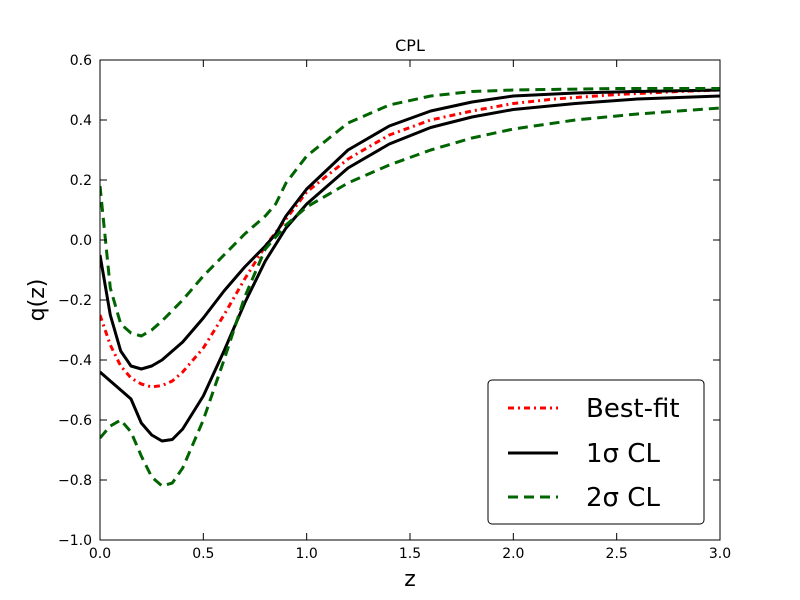 The height and width of the screenshot is (600, 800). I want to click on y-tick-label: 0.4, so click(81, 121).